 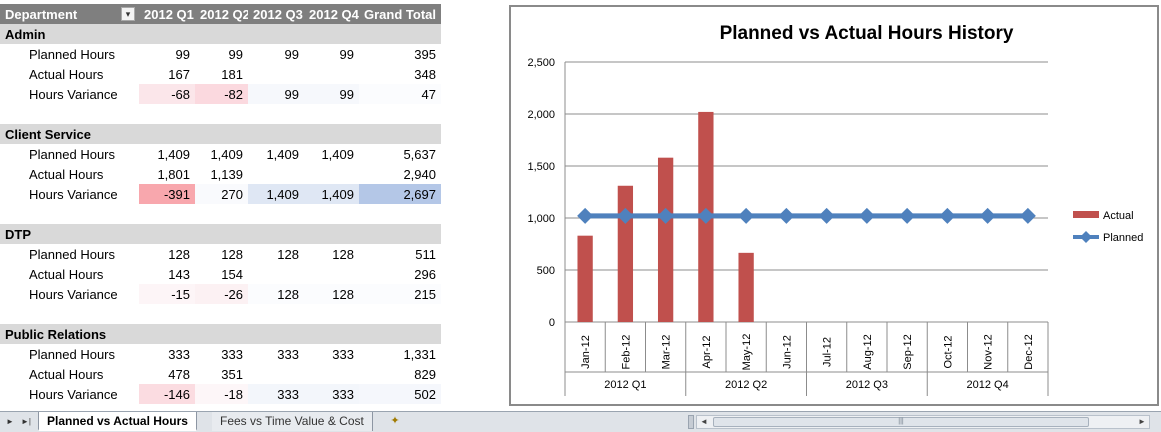 What do you see at coordinates (425, 254) in the screenshot?
I see `value-cell: 511` at bounding box center [425, 254].